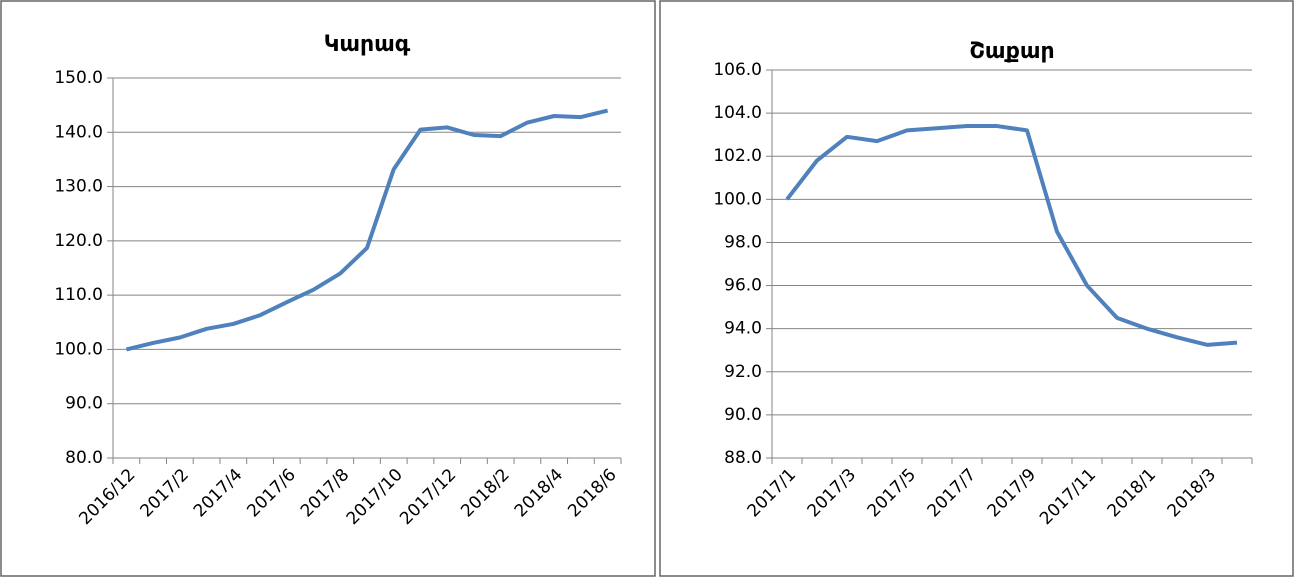 The image size is (1295, 577). What do you see at coordinates (737, 156) in the screenshot?
I see `y-tick-label: 102.0` at bounding box center [737, 156].